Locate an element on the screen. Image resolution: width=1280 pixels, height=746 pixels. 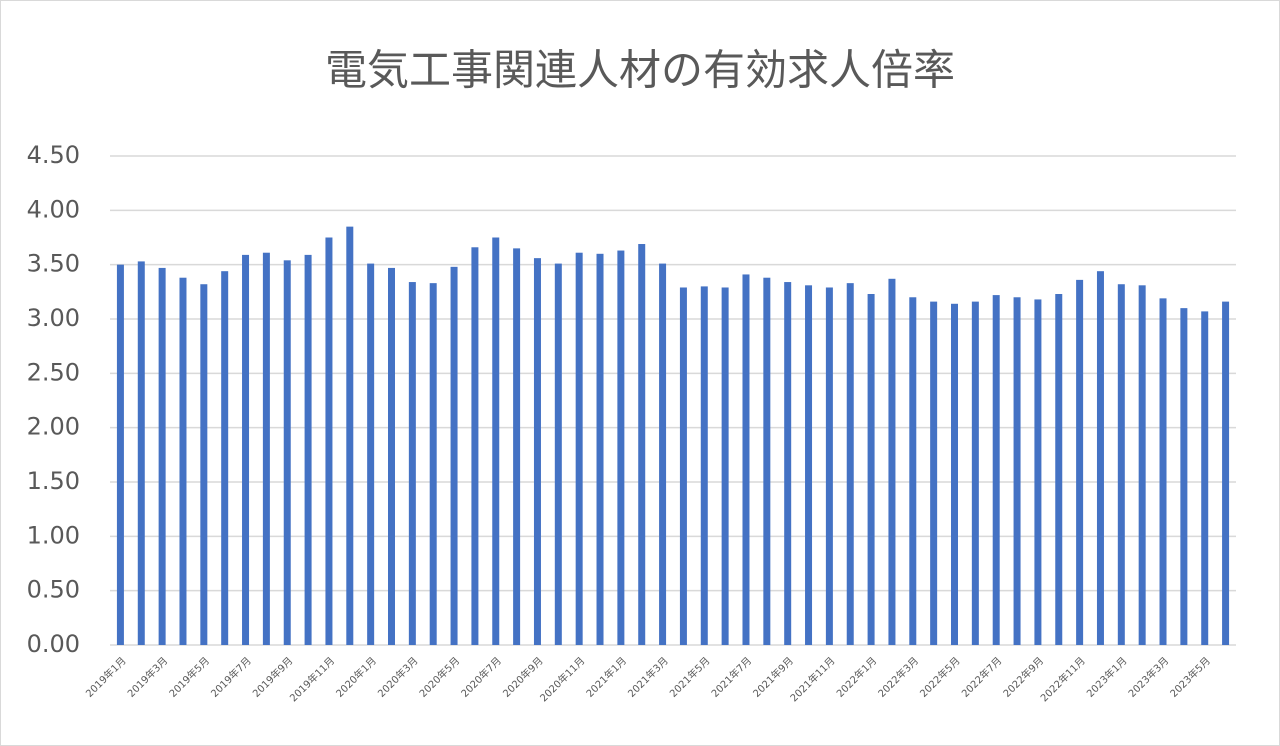
chart-title: 電気工事関連人材の有効求人倍率 is located at coordinates (640, 70).